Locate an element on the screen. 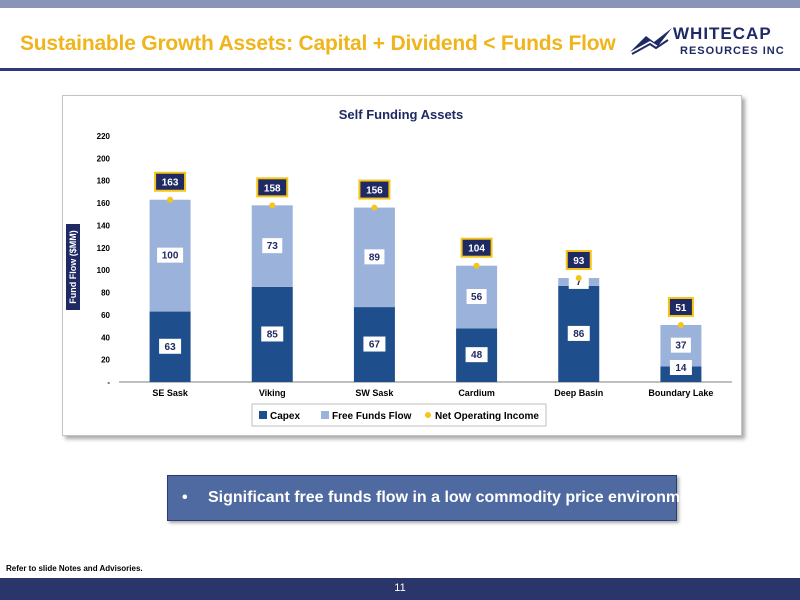 The width and height of the screenshot is (800, 600). free-funds-flow-data-label: 7 is located at coordinates (579, 282).